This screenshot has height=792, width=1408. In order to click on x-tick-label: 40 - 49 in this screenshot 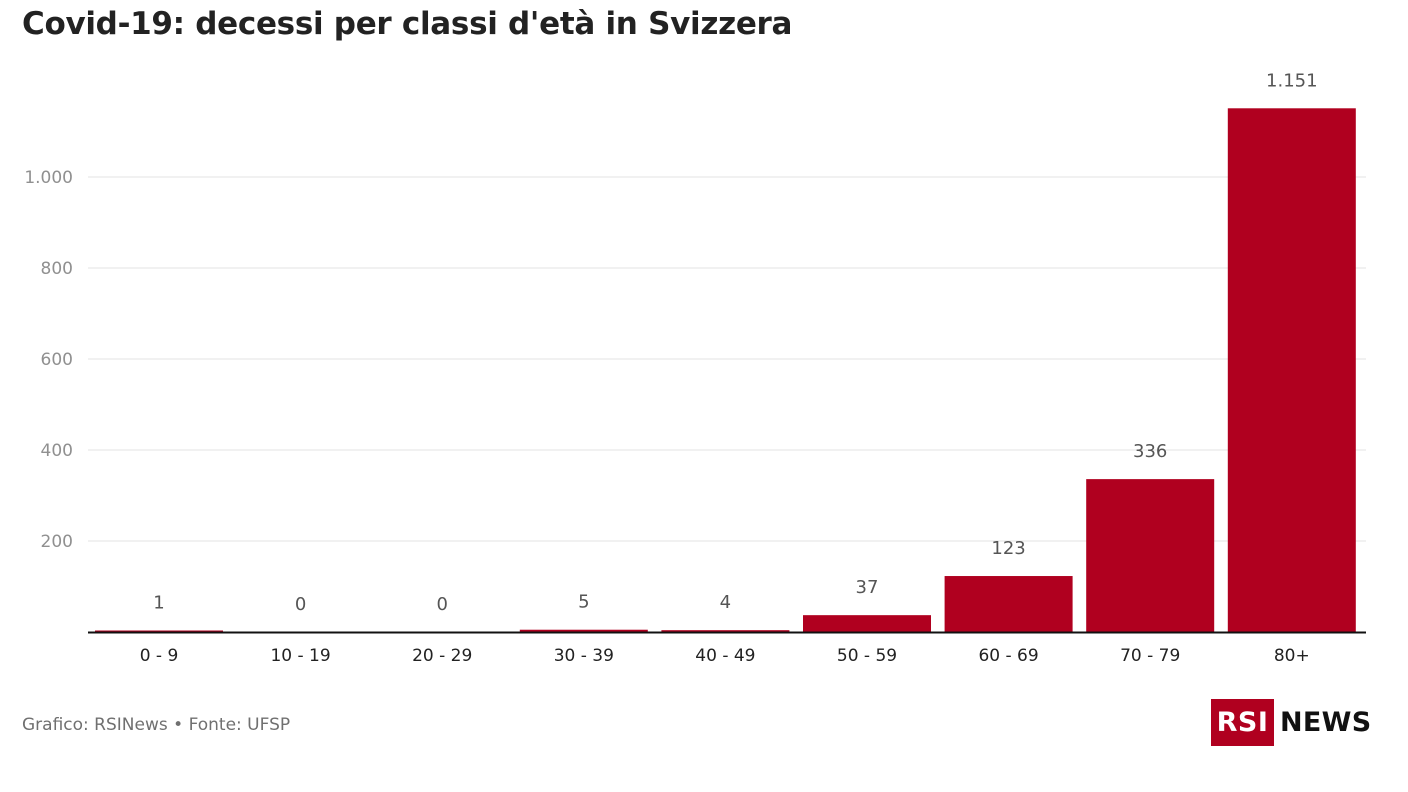, I will do `click(725, 656)`.